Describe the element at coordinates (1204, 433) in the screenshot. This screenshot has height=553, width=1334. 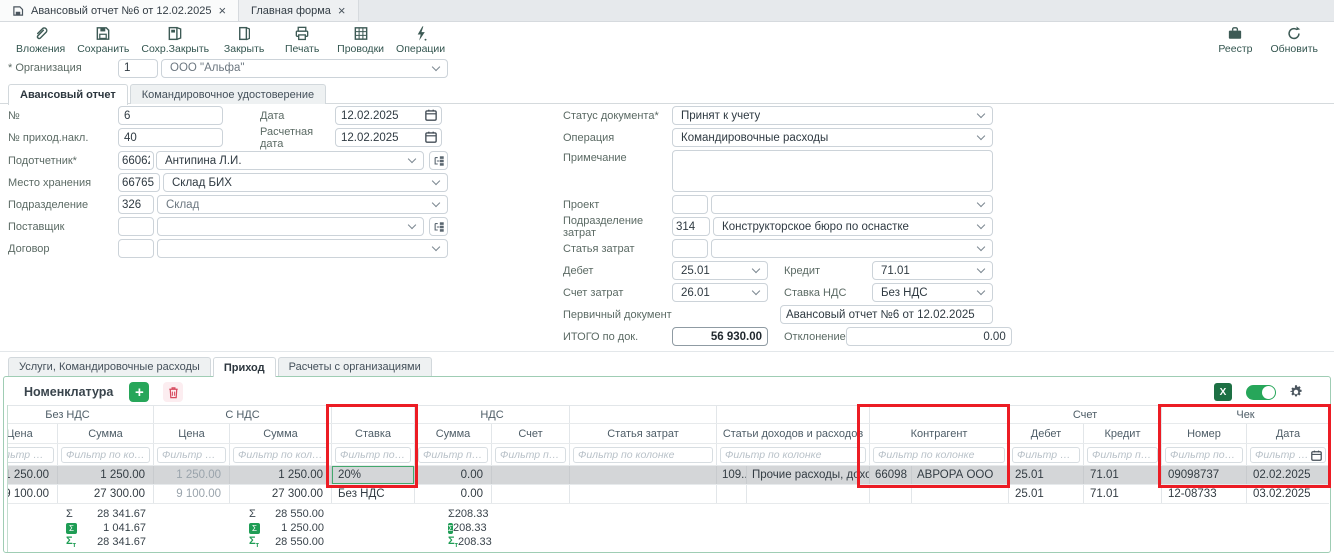
I see `column-header: Номер` at that location.